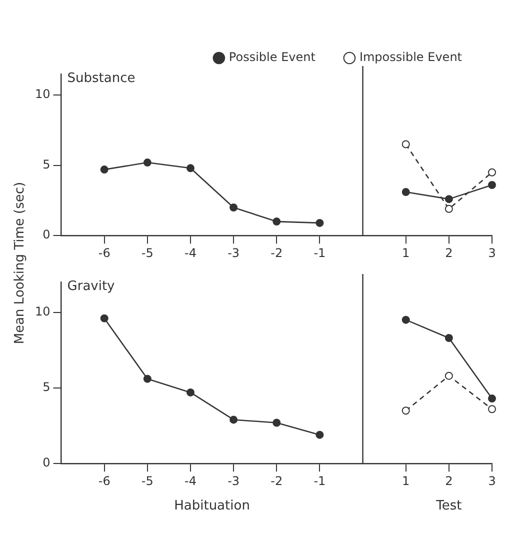  What do you see at coordinates (212, 506) in the screenshot?
I see `x-axis-title: Habituation` at bounding box center [212, 506].